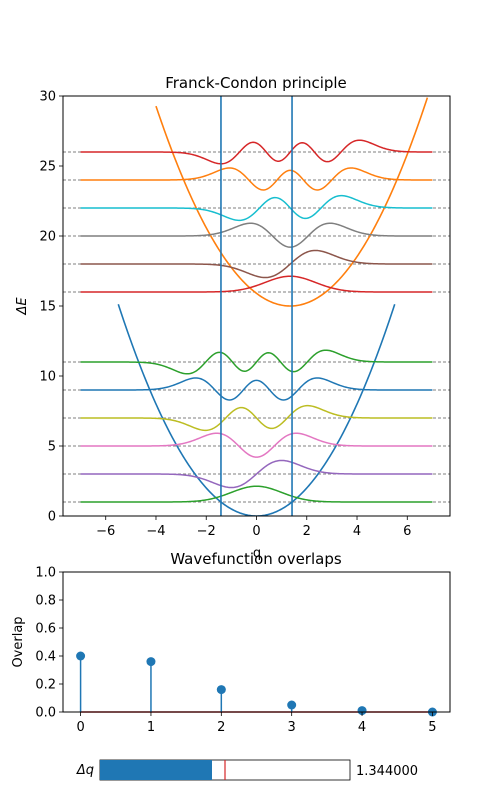  Describe the element at coordinates (80, 727) in the screenshot. I see `overlap-x-tick-label: 0` at that location.